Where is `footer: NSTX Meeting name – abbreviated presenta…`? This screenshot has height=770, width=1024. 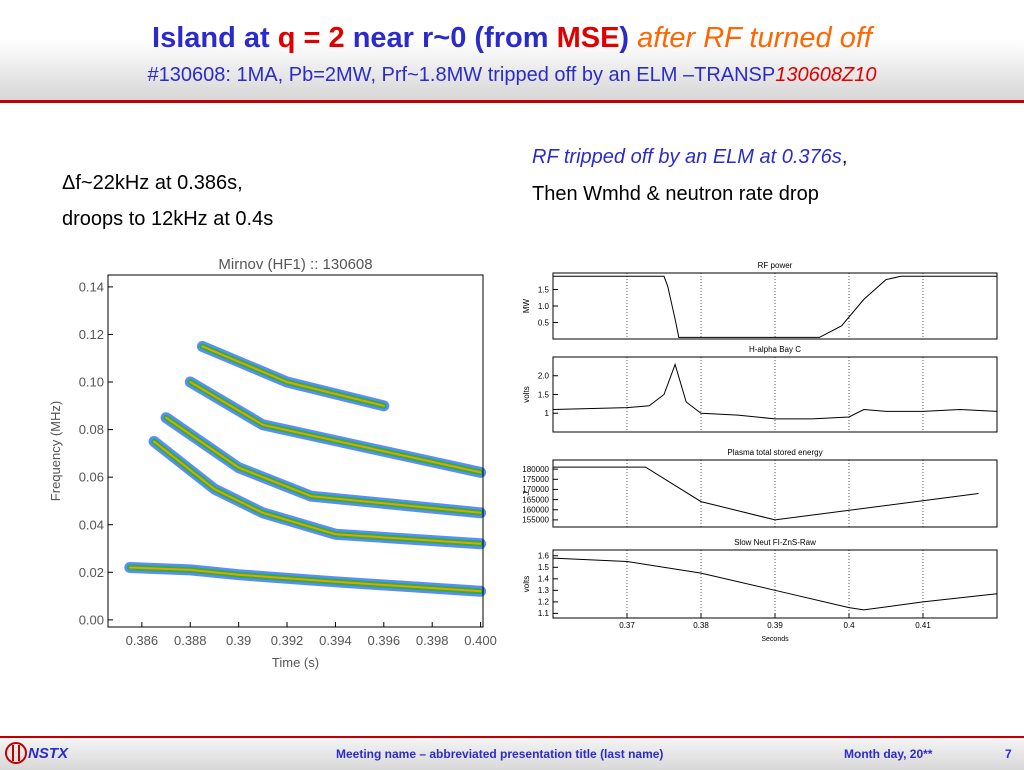
footer: NSTX Meeting name – abbreviated presenta… is located at coordinates (512, 753).